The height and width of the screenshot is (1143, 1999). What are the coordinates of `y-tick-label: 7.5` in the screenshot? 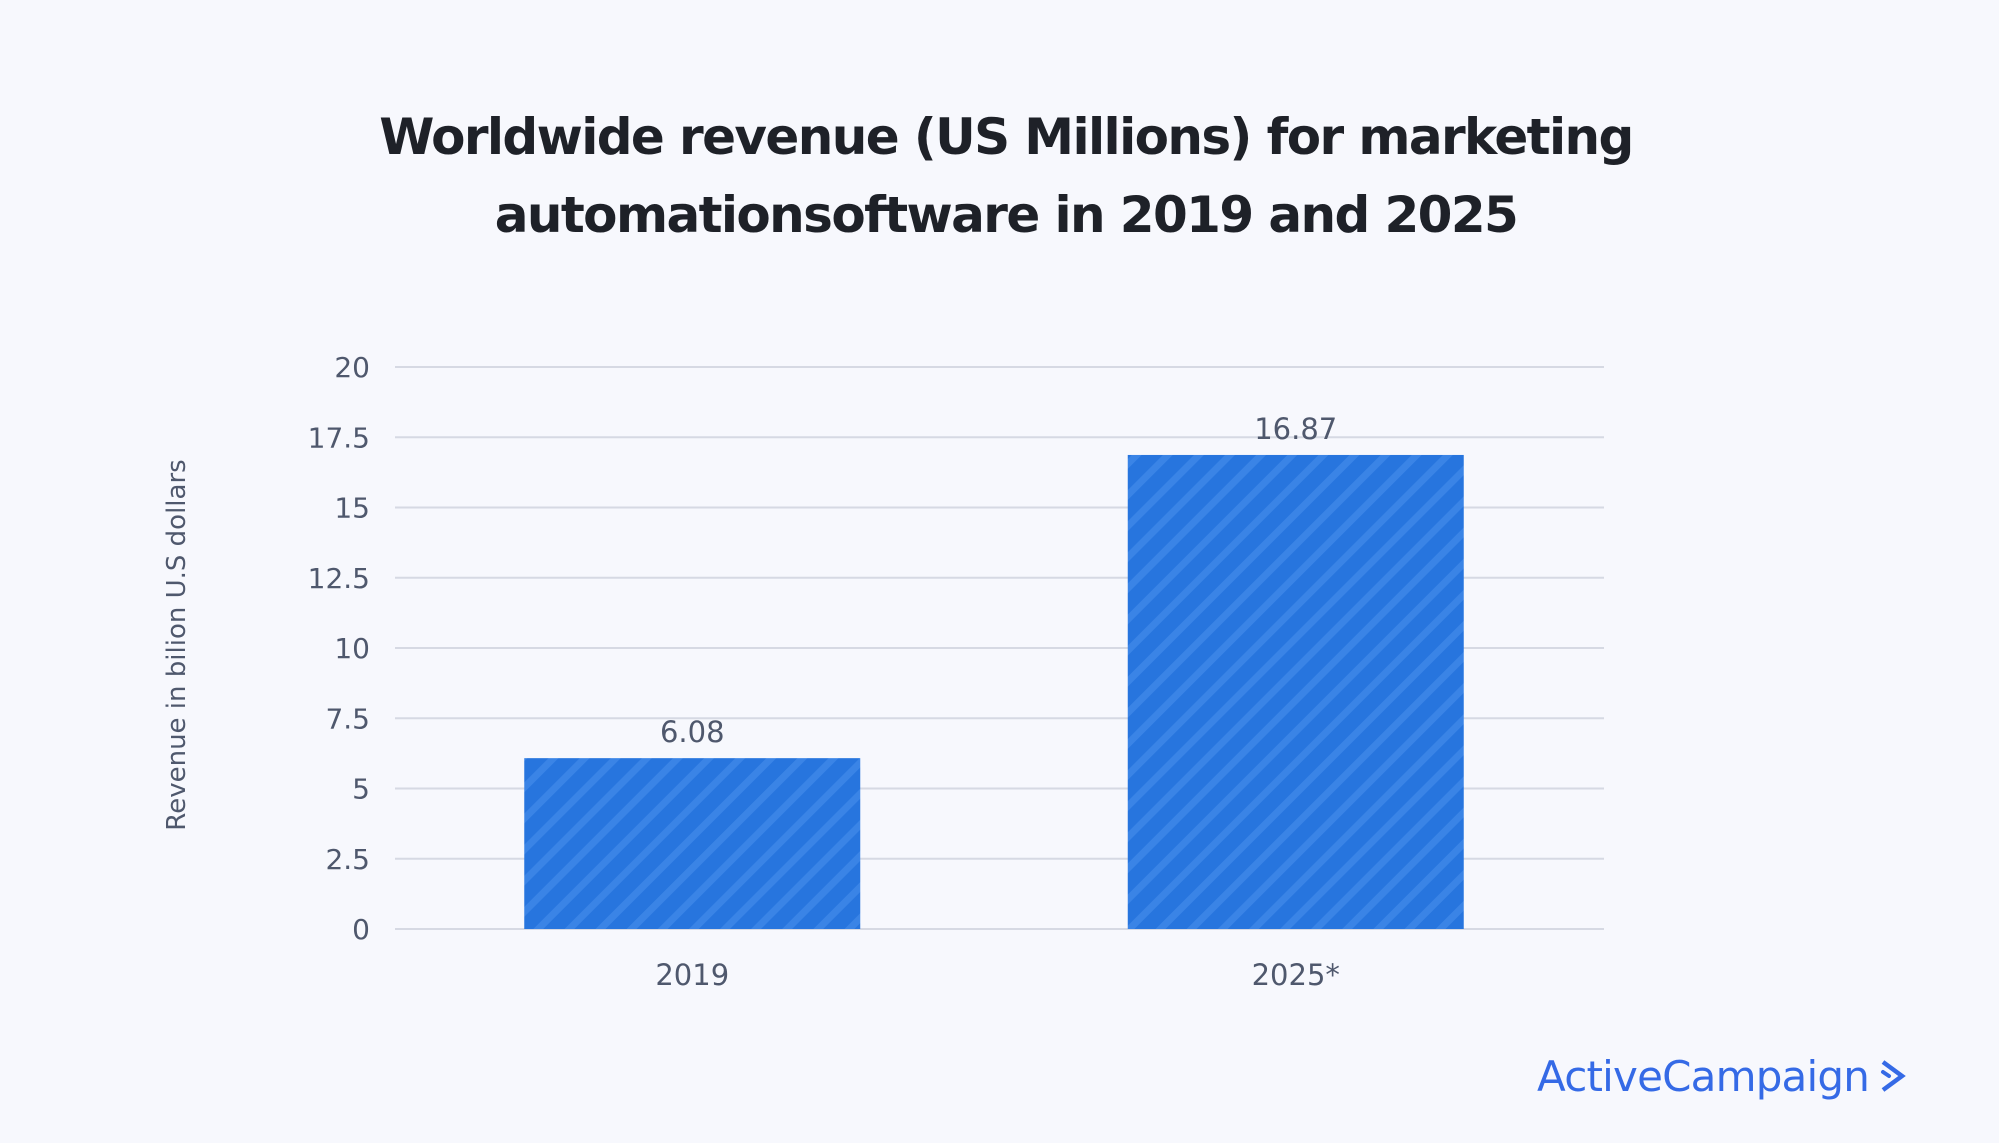 It's located at (347, 718).